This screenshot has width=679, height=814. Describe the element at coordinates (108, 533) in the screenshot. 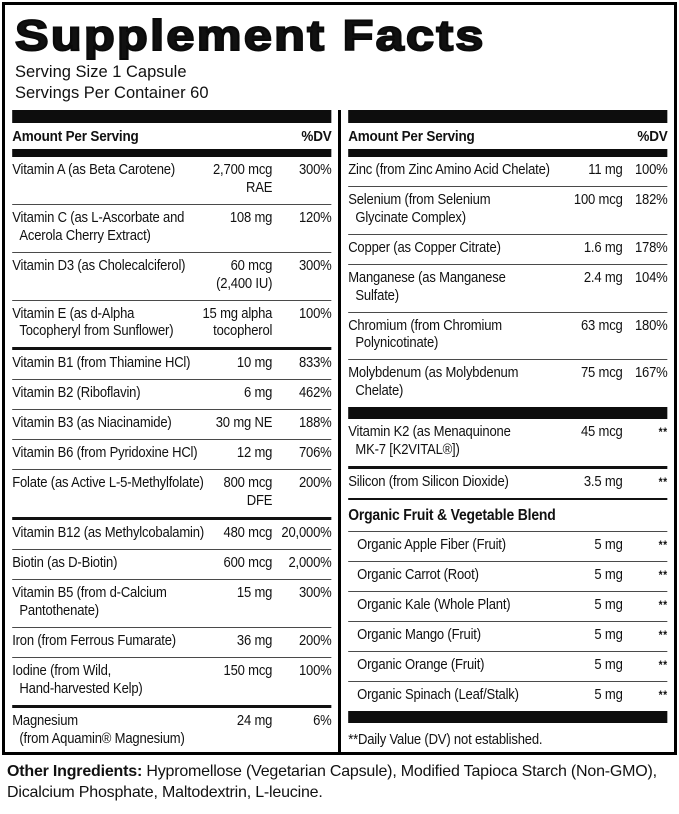

I see `nutrient-name: Vitamin B12 (as Methylcobalamin)` at that location.